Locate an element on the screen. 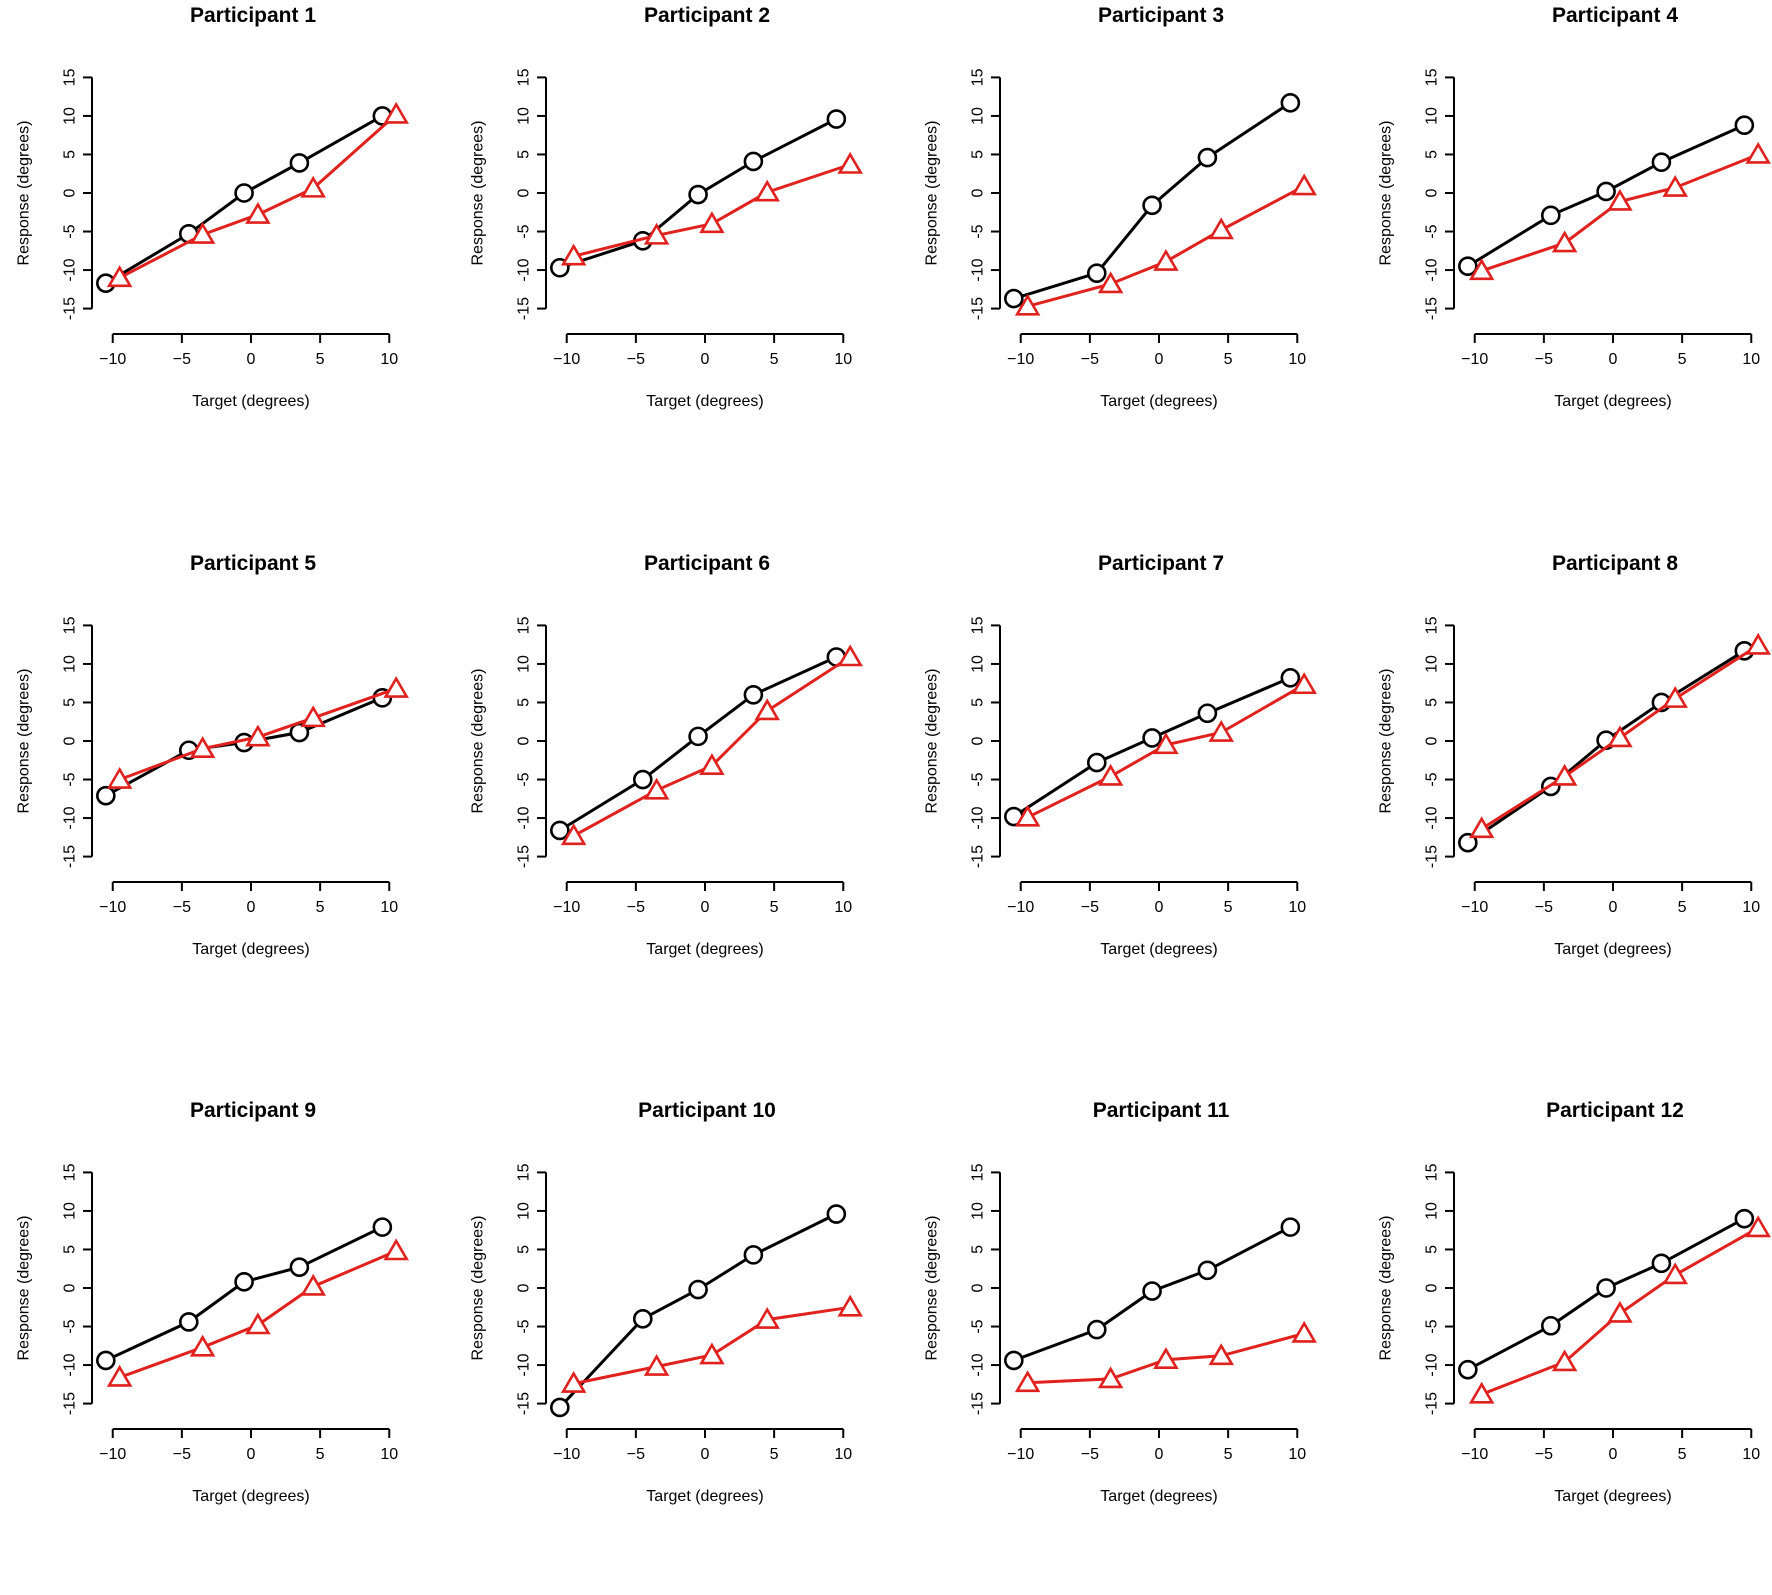 The image size is (1772, 1595). panel-title: Participant 1 is located at coordinates (253, 15).